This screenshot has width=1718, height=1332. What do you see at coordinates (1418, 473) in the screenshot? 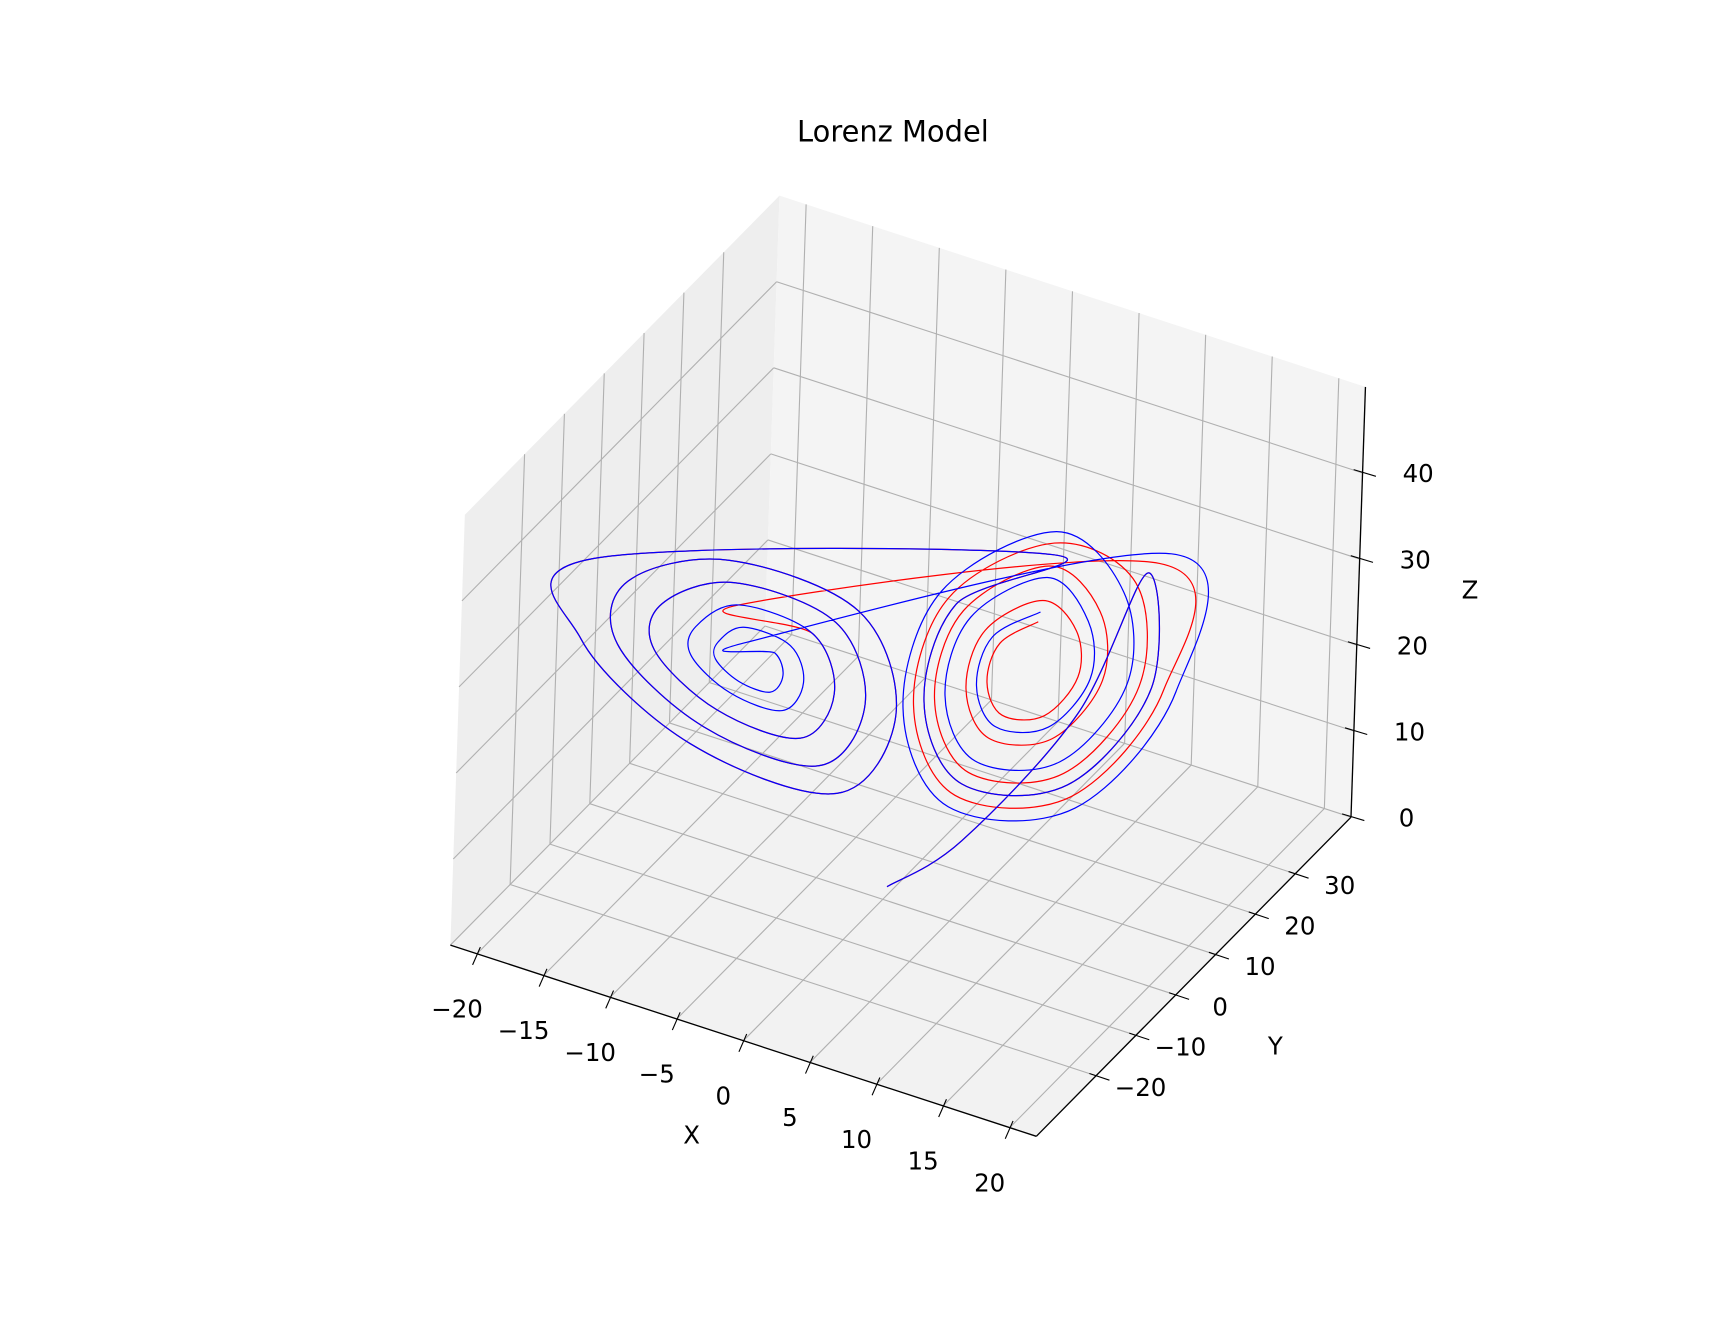
I see `z-tick-label: 40` at bounding box center [1418, 473].